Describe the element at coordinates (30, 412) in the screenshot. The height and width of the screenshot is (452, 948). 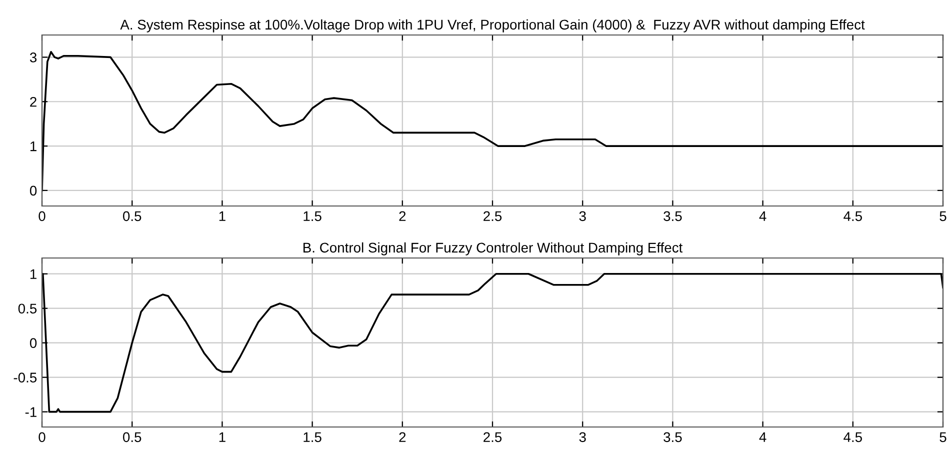
I see `y-tick-label: -1` at that location.